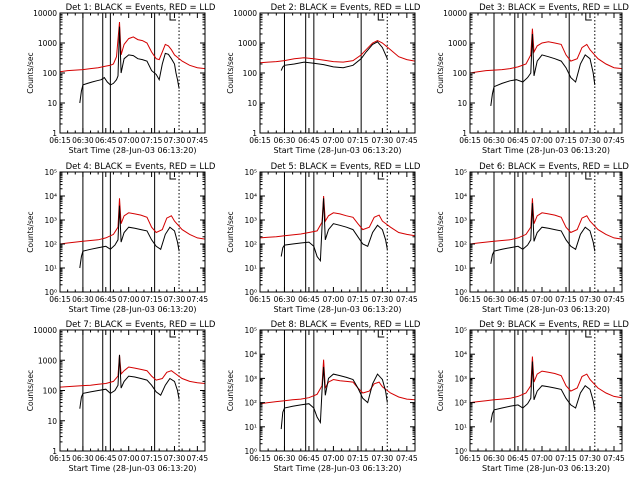 The width and height of the screenshot is (640, 480). Describe the element at coordinates (245, 13) in the screenshot. I see `y-tick-label: 10000` at that location.